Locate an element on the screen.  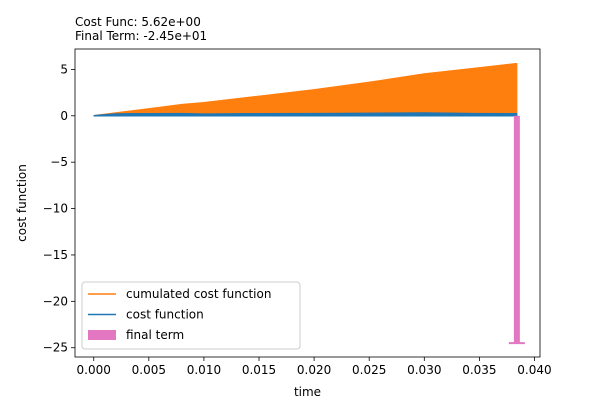
y-axis: 5 0 −5 −10 −15 −20 −25 is located at coordinates (59, 208).